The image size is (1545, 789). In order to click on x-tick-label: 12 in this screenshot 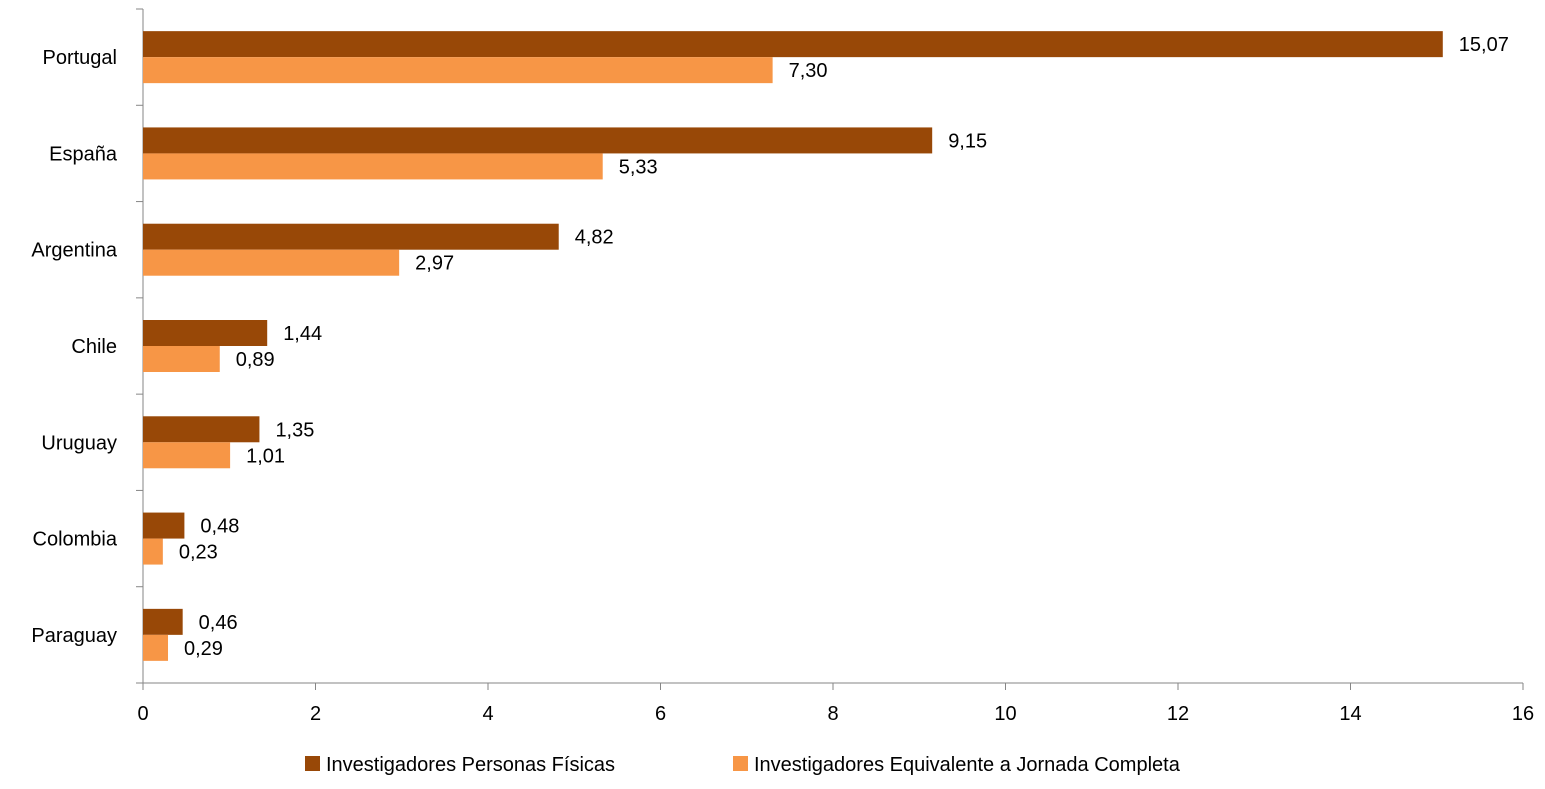, I will do `click(1178, 714)`.